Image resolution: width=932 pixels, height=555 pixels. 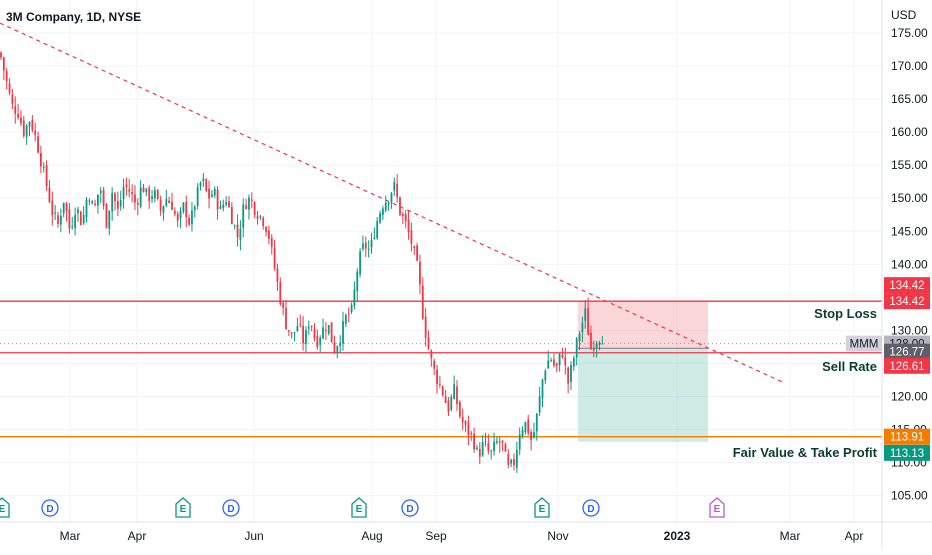 I want to click on time-tick-label: Apr, so click(x=137, y=536).